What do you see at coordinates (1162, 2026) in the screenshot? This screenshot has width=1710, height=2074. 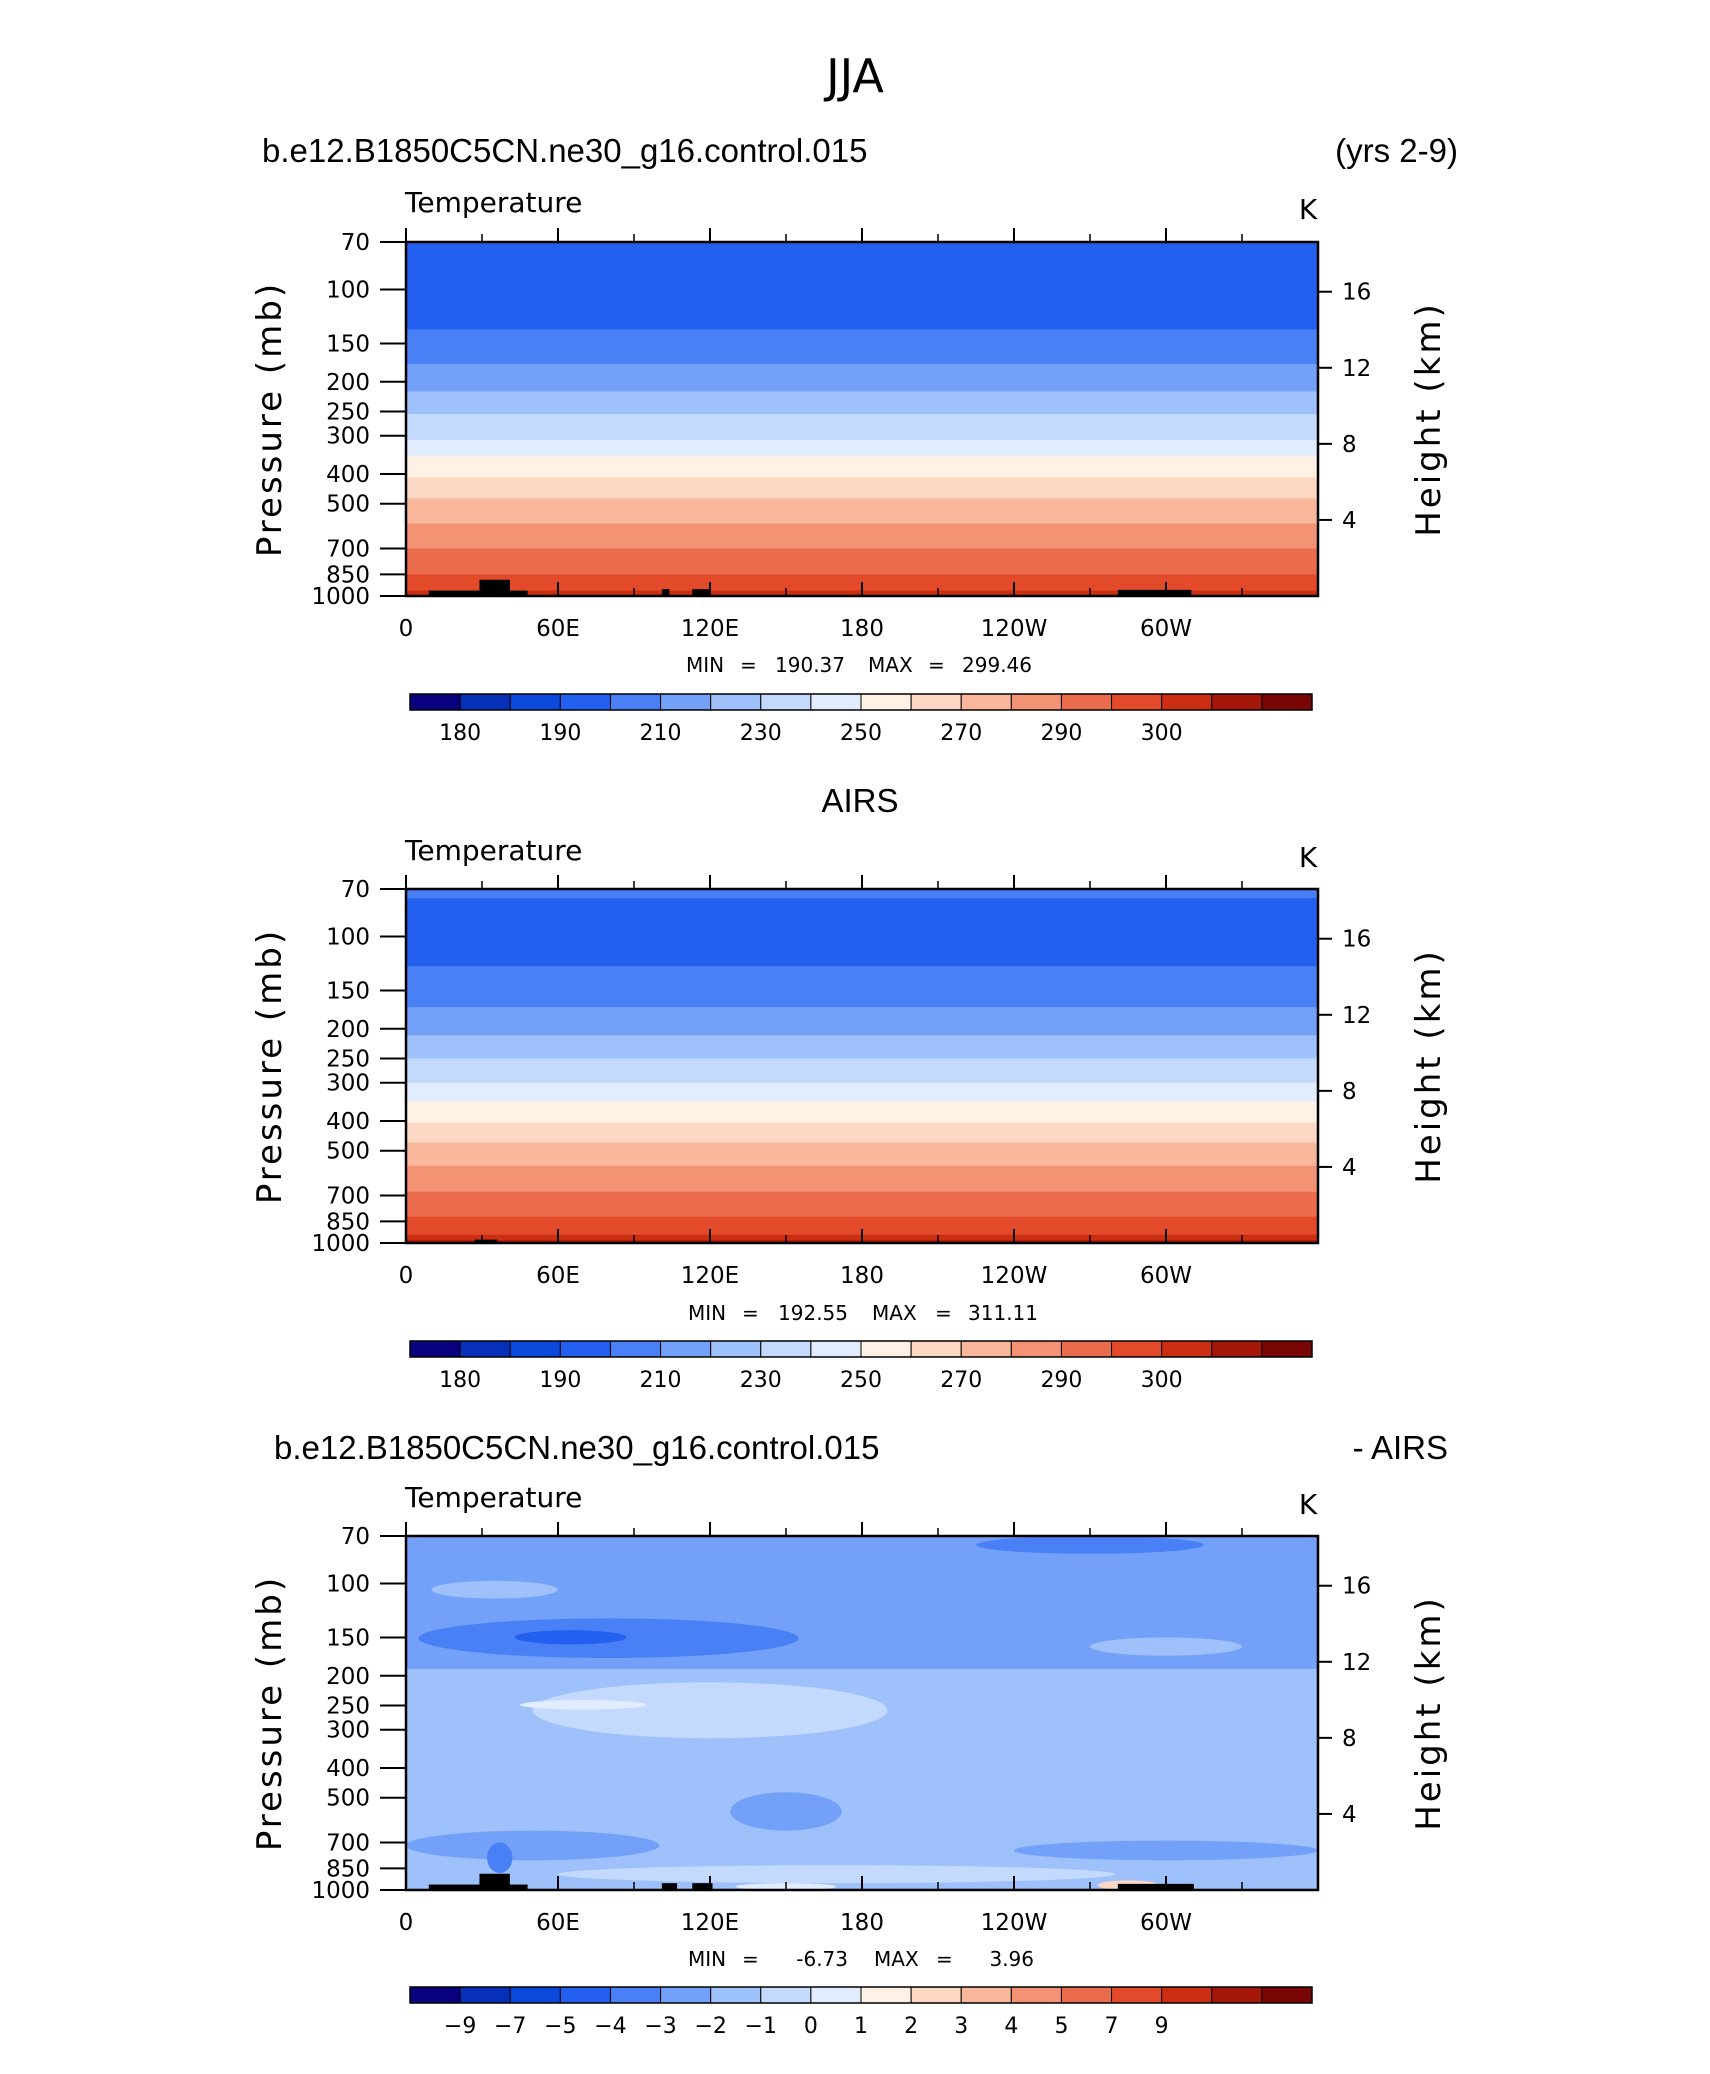 I see `diff-colorbar-label-14: 9` at bounding box center [1162, 2026].